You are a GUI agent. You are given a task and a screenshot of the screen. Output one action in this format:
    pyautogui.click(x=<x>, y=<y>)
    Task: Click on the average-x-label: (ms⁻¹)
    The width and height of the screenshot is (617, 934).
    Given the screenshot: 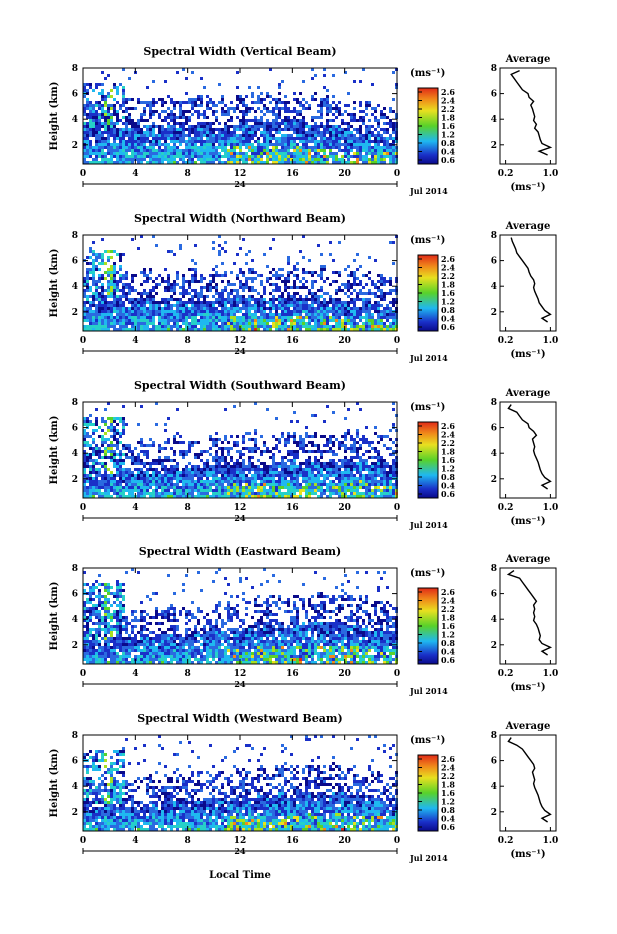 What is the action you would take?
    pyautogui.click(x=527, y=187)
    